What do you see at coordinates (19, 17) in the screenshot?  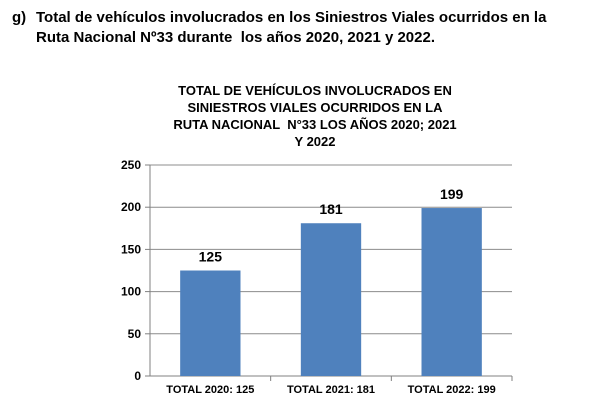 I see `section-marker: g)` at bounding box center [19, 17].